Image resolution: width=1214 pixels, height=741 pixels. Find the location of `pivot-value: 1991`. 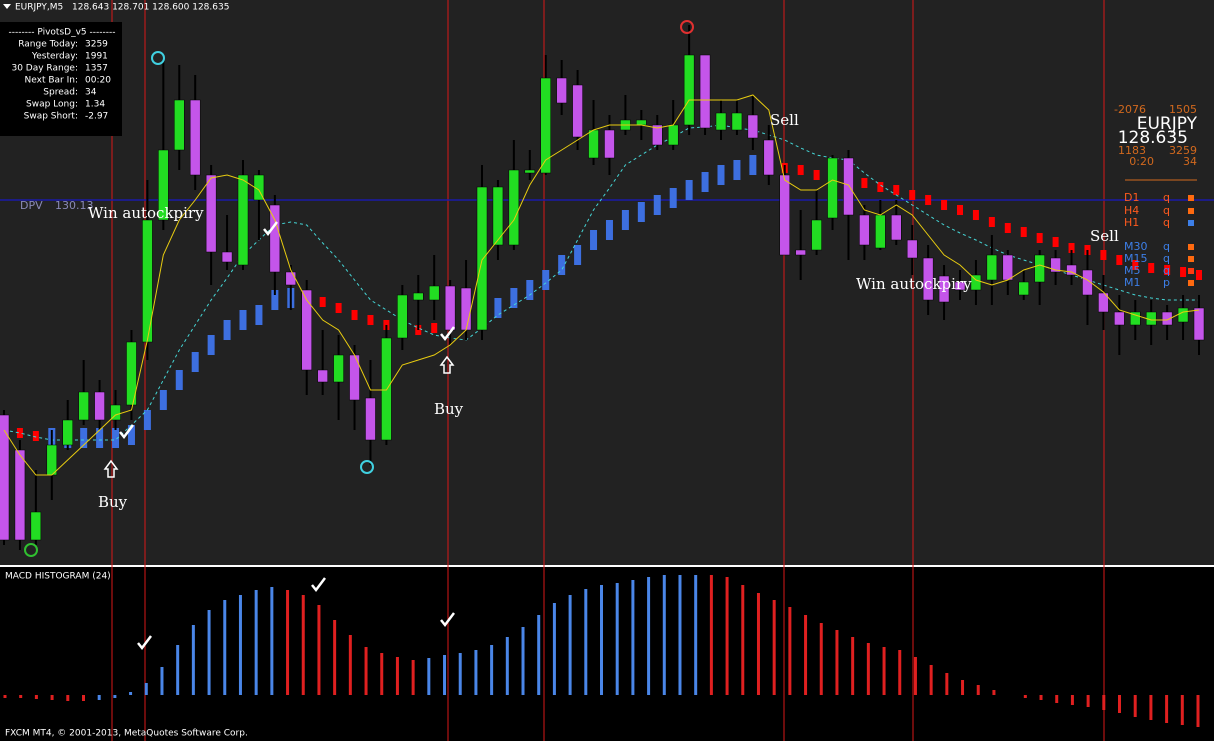

pivot-value: 1991 is located at coordinates (96, 57).